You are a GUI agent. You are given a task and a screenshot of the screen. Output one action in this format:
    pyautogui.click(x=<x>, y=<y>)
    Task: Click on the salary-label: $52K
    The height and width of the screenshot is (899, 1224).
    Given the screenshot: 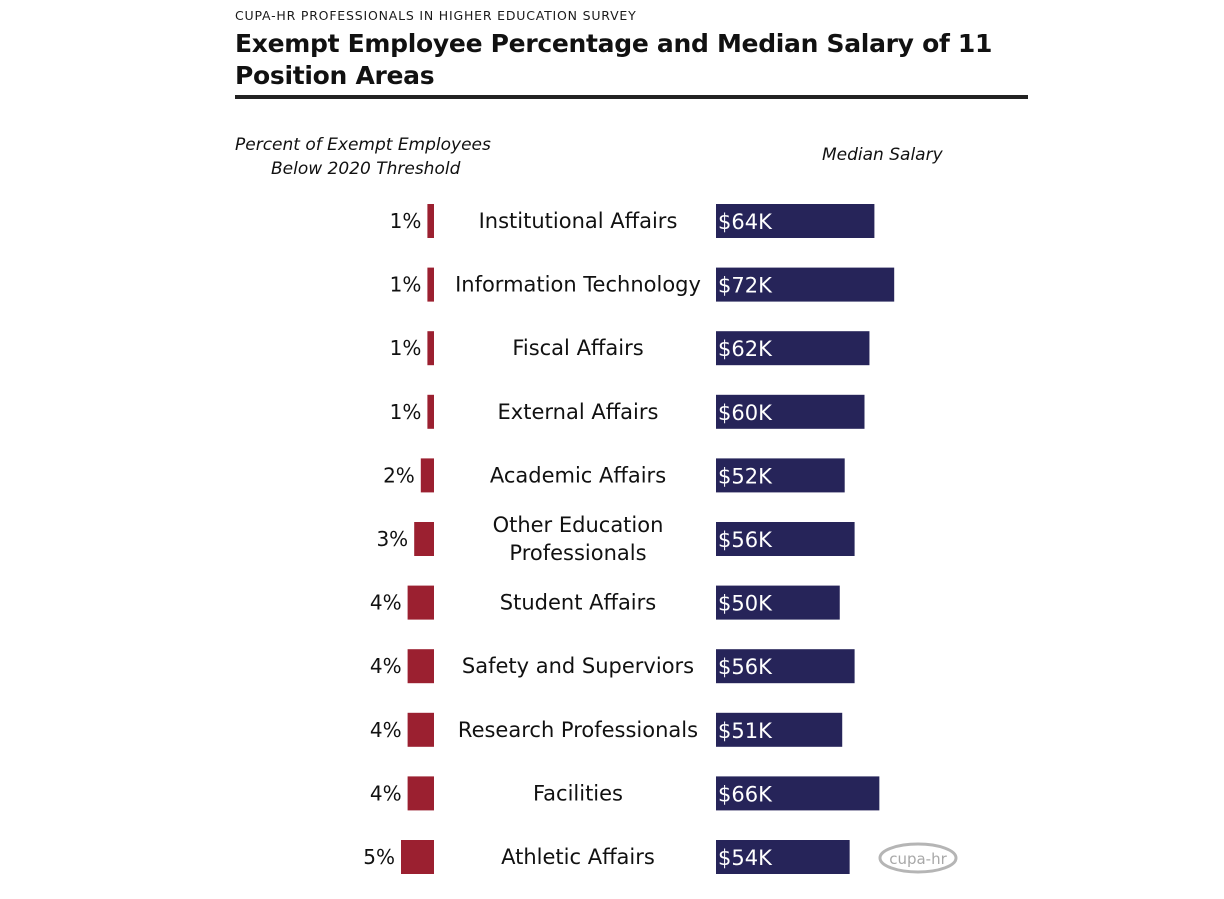 What is the action you would take?
    pyautogui.click(x=745, y=476)
    